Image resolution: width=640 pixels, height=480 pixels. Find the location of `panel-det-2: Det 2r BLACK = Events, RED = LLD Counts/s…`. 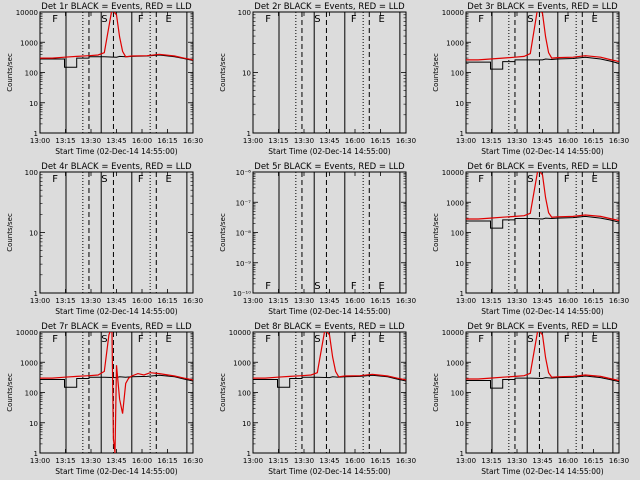

panel-det-2: Det 2r BLACK = Events, RED = LLD Counts/s… is located at coordinates (317, 79).